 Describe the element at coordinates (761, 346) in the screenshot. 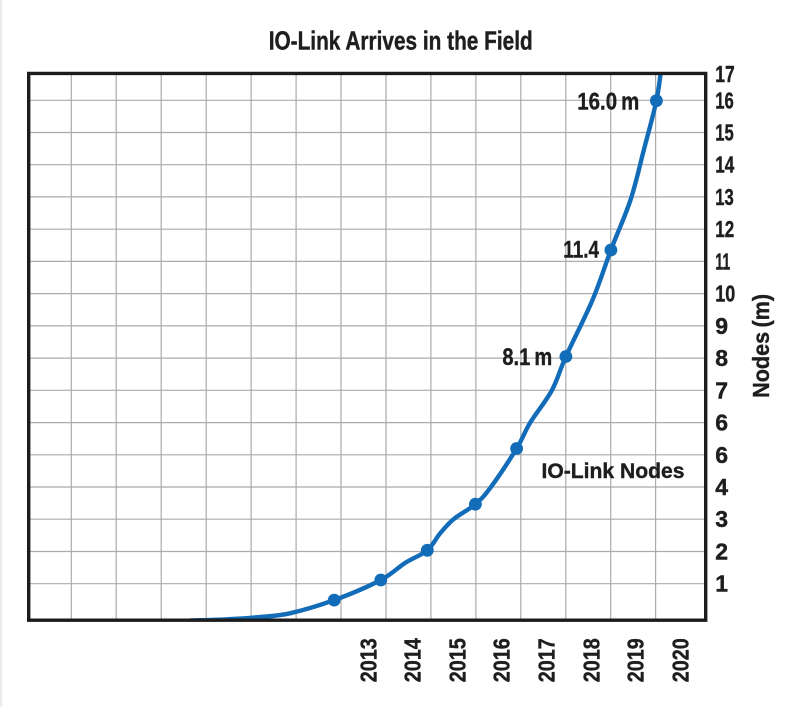

I see `svg-text: Nodes (m)` at that location.